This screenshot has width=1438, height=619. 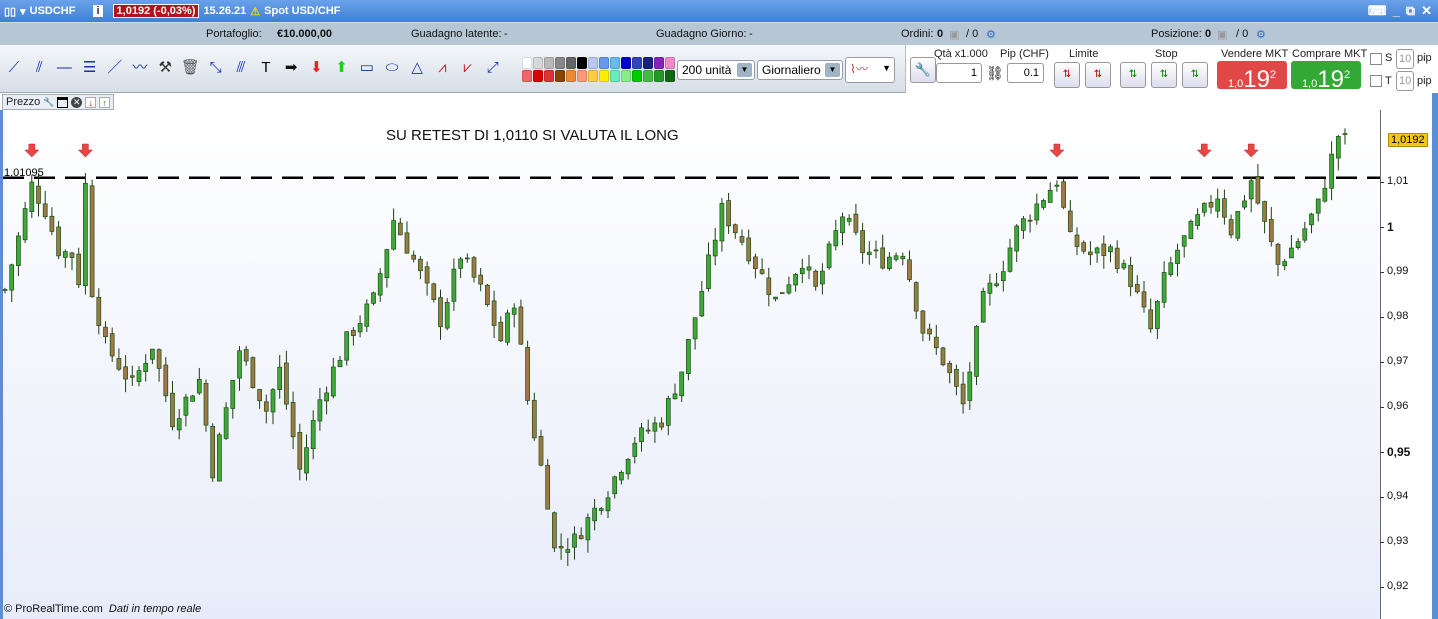 I want to click on stop-order-alt-button: ⇅, so click(x=1164, y=75).